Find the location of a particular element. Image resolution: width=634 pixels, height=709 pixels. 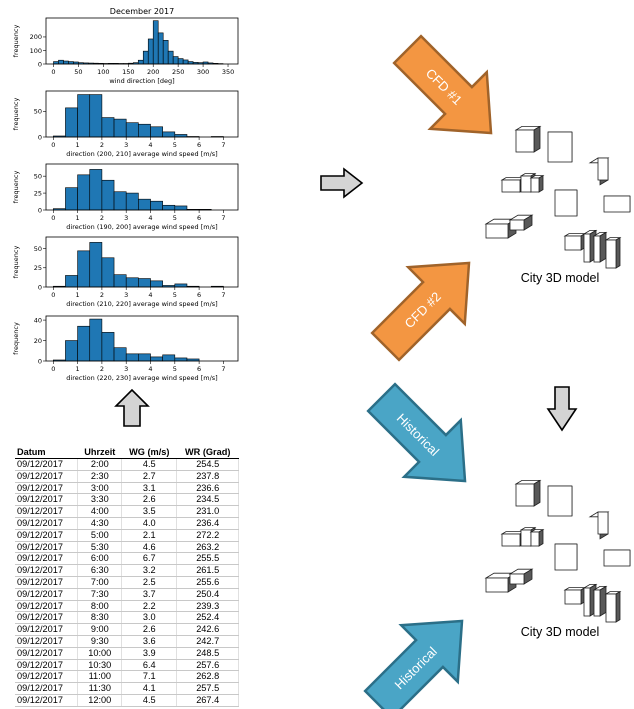

table-row: 09/12/2017 3:30 2.6 234.5 is located at coordinates (127, 500).